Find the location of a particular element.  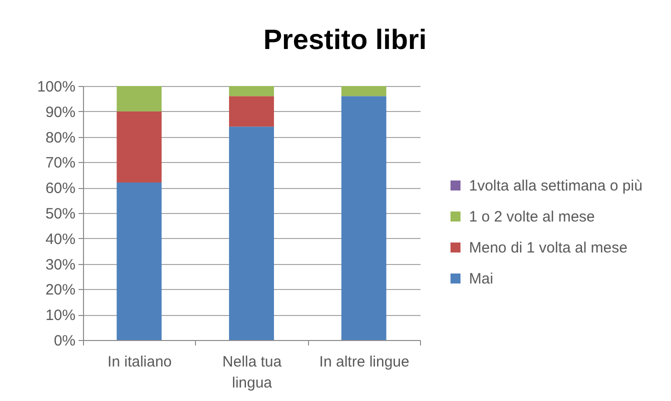

y-tick-label: 70% is located at coordinates (60, 163).